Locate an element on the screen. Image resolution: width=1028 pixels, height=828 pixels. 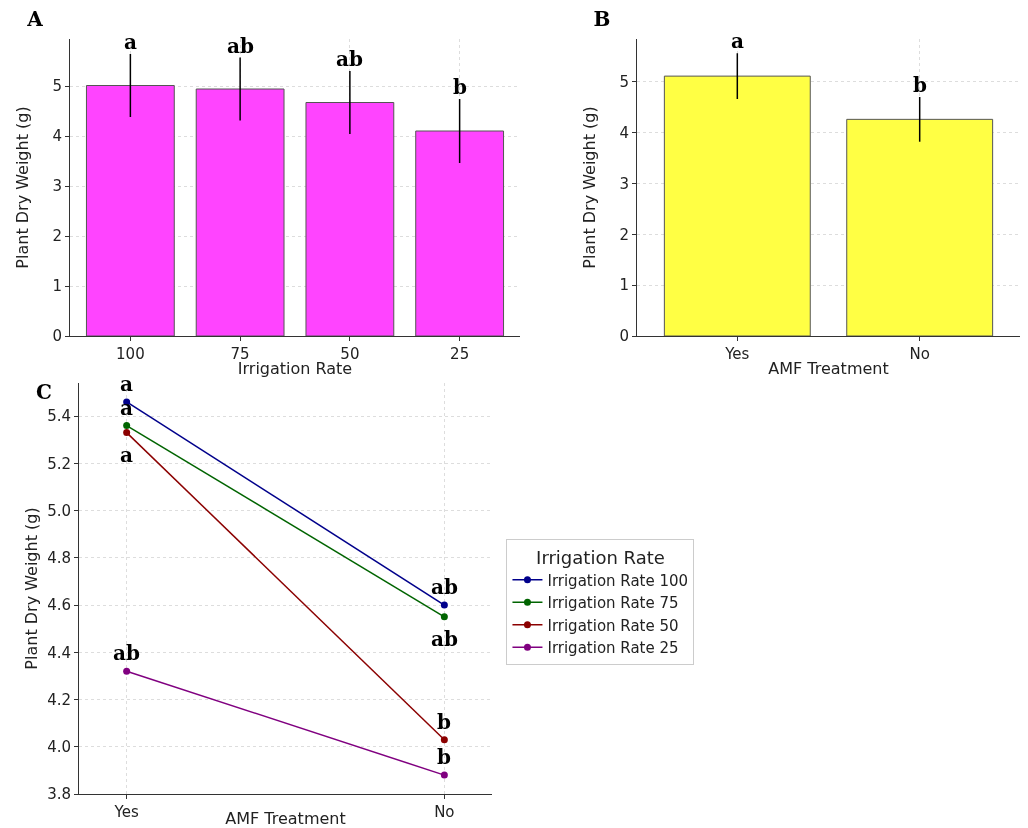
chart-title: A is located at coordinates (35, 18).